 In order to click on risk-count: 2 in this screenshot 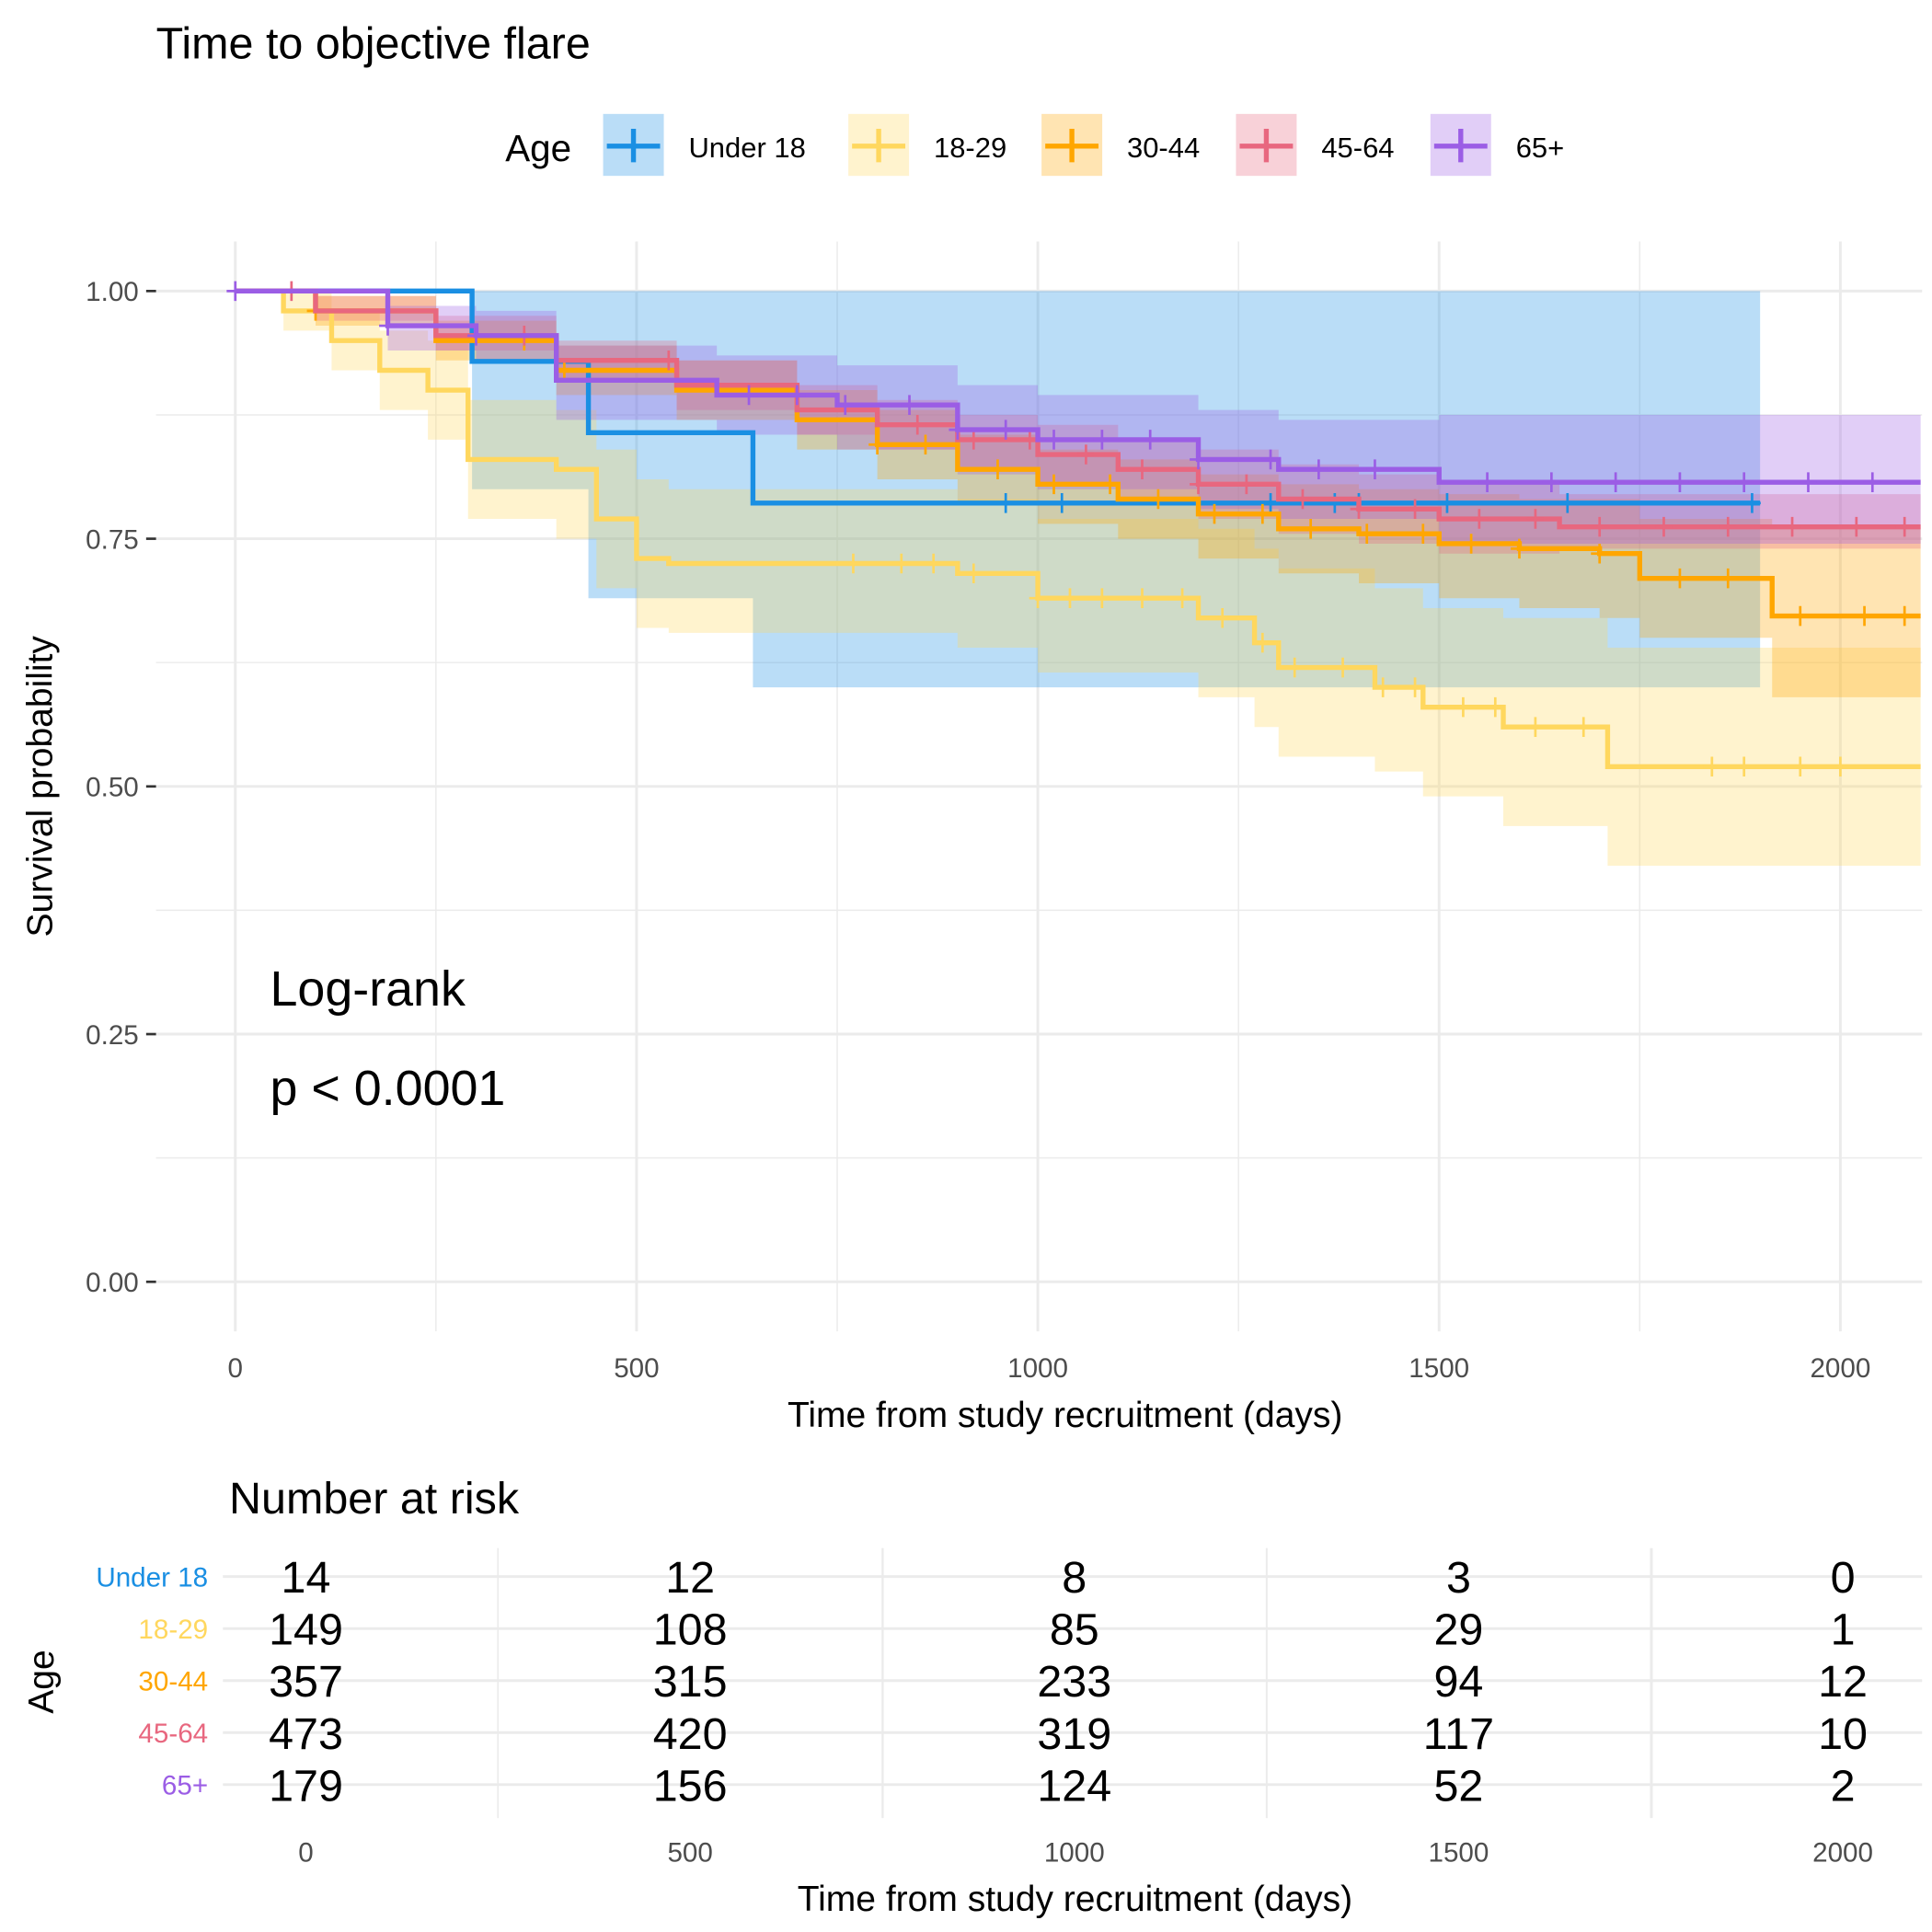, I will do `click(1843, 1786)`.